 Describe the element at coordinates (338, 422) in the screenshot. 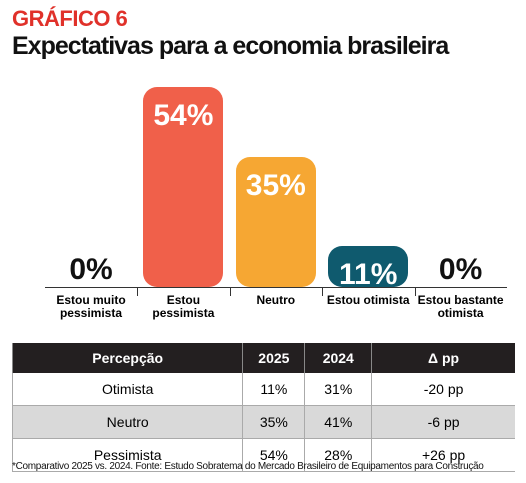

I see `table-cell: 41%` at that location.